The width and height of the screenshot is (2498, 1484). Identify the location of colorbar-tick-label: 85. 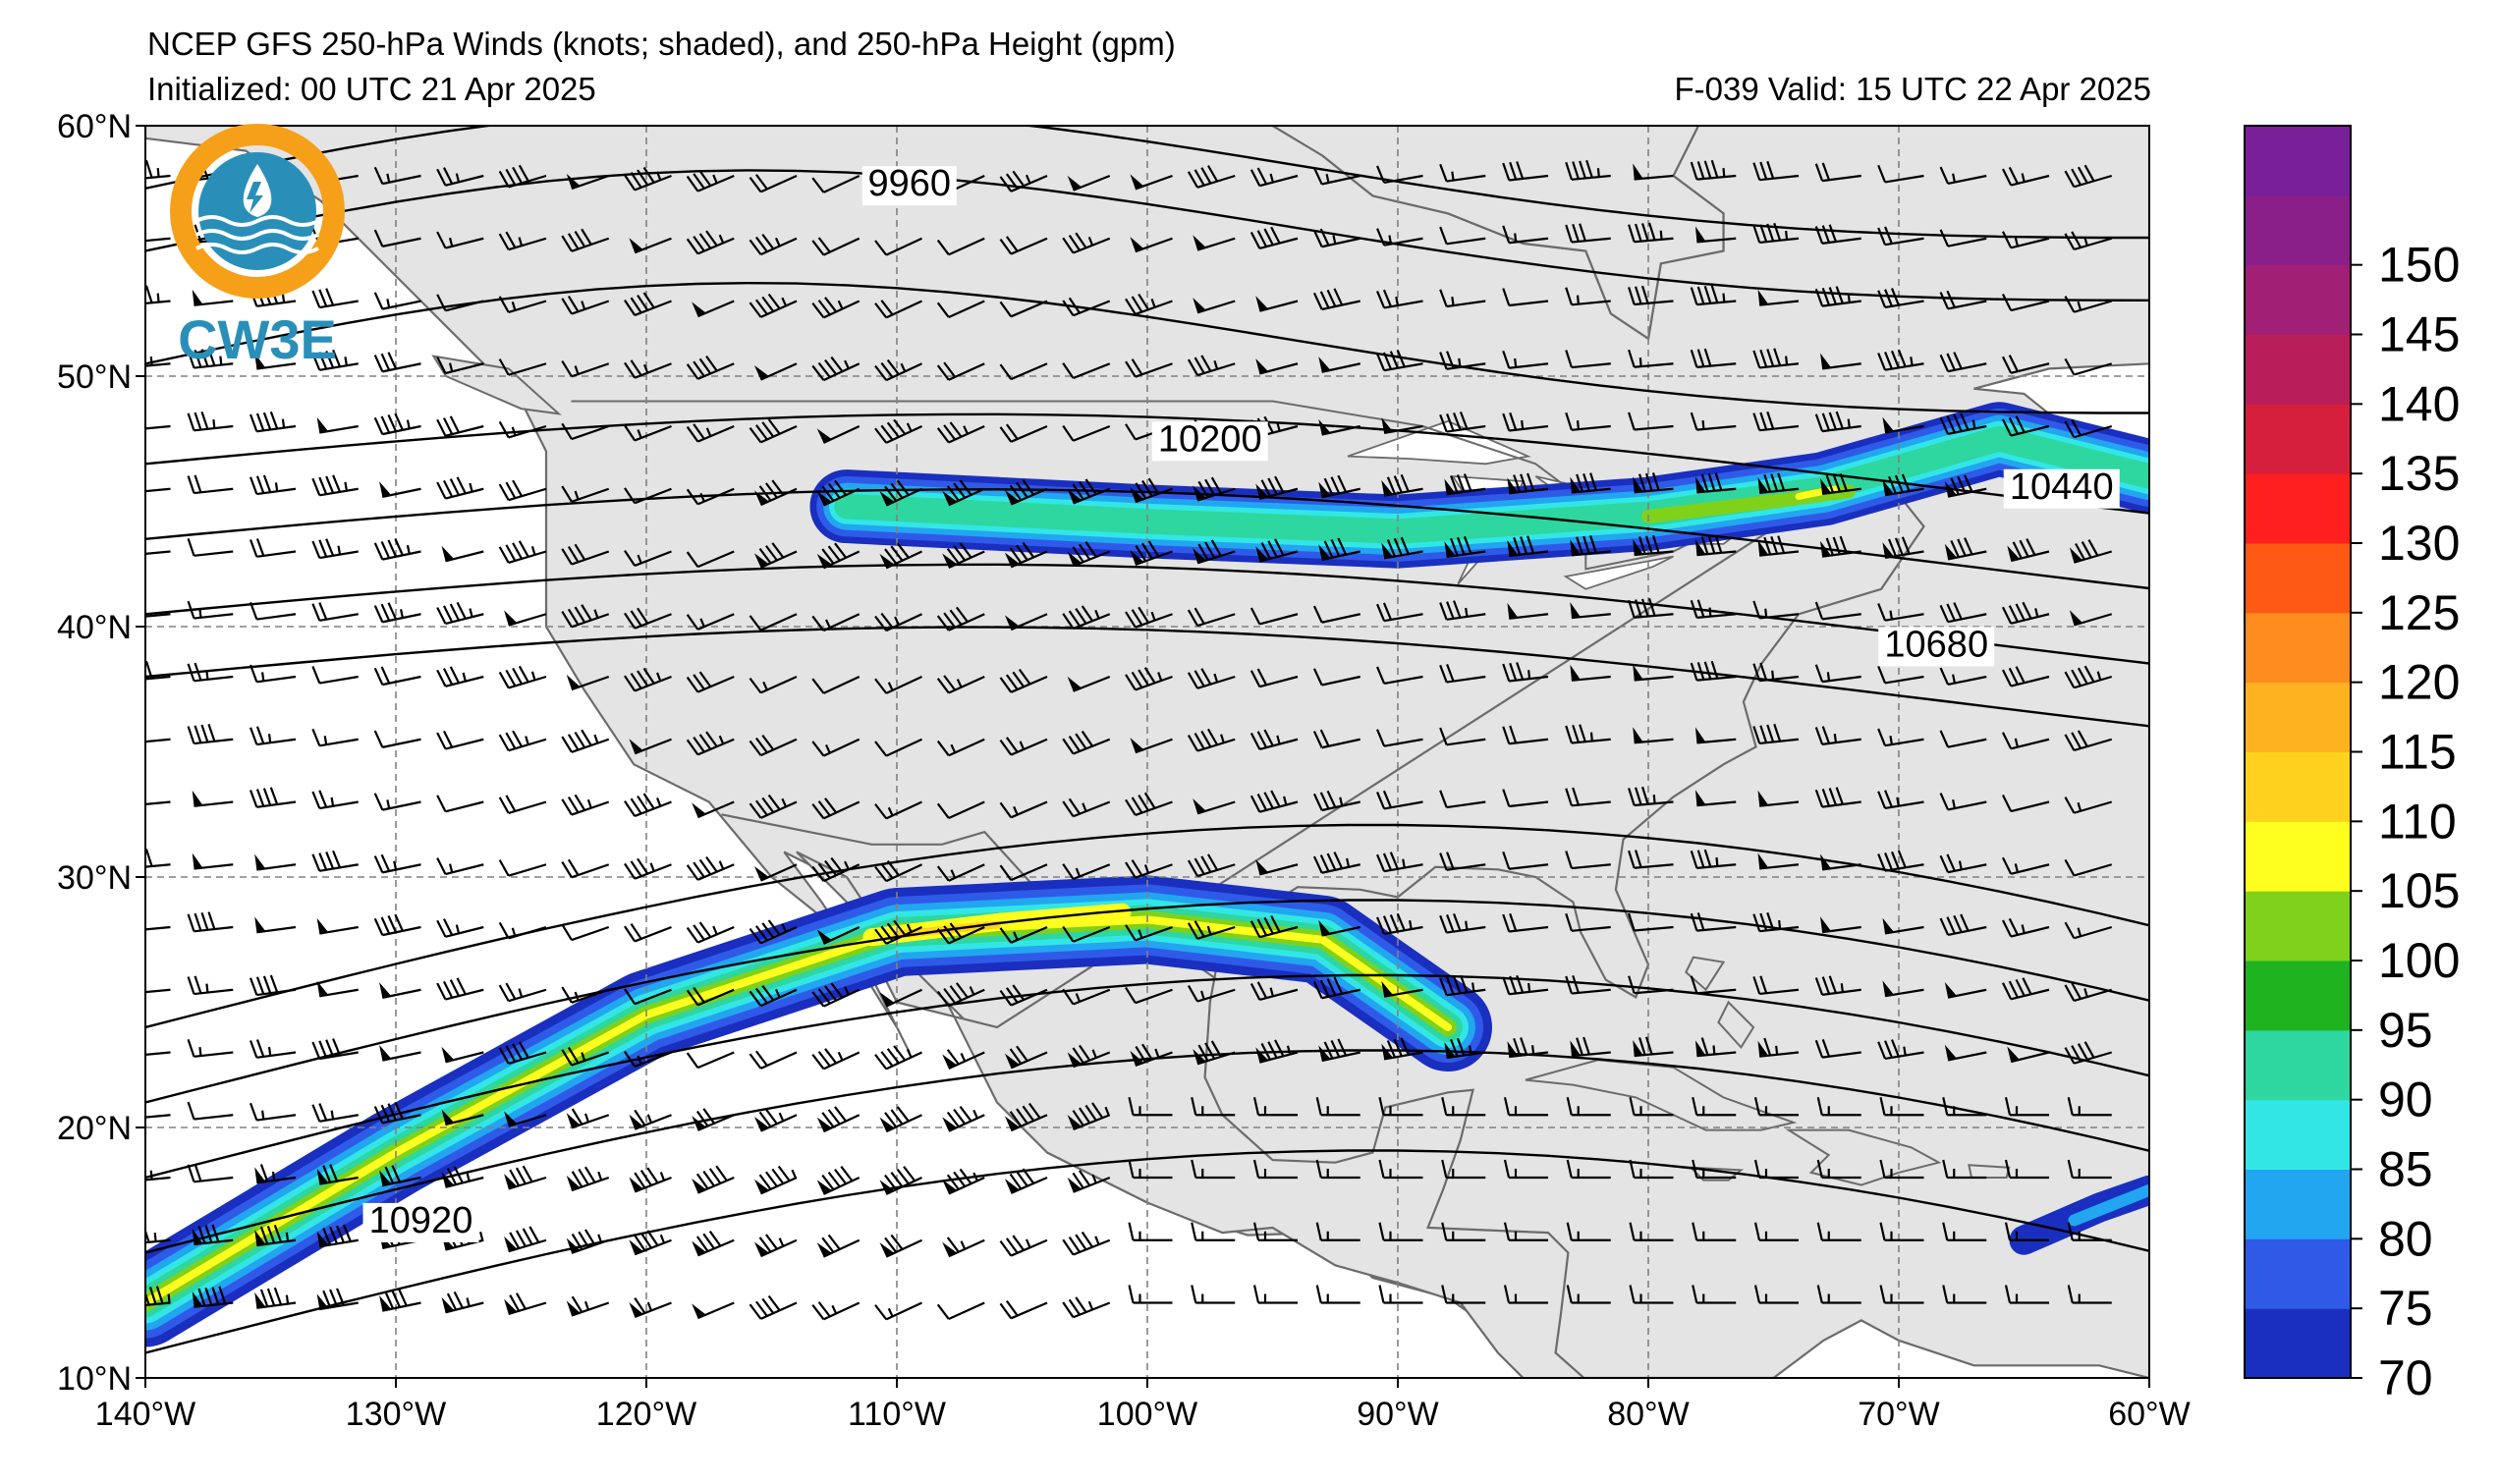
(2405, 1169).